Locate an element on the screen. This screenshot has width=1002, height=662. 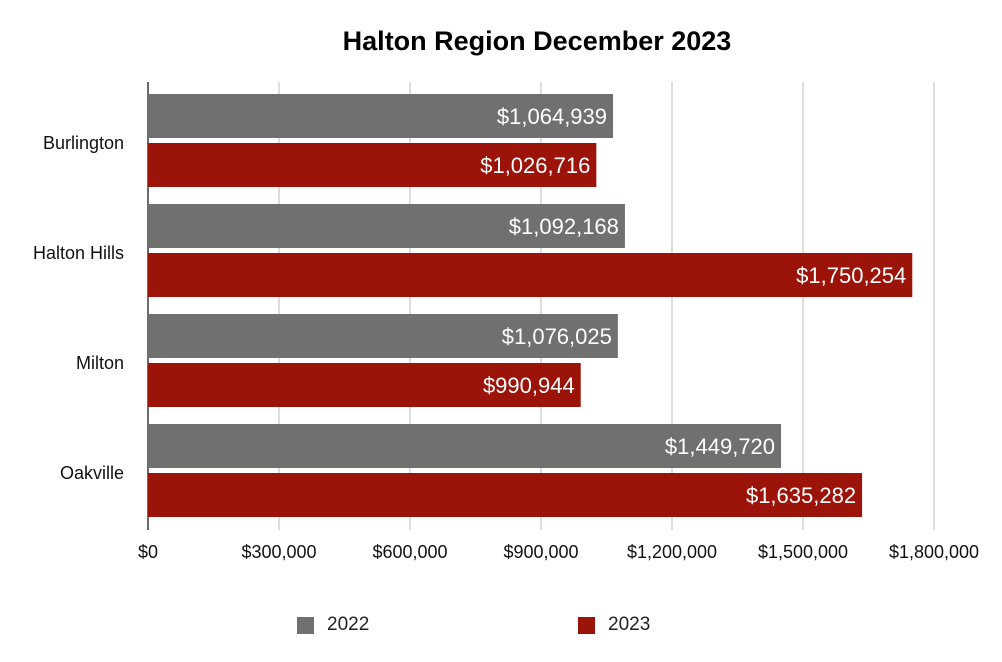
legend-item-2022: 2022 is located at coordinates (333, 625).